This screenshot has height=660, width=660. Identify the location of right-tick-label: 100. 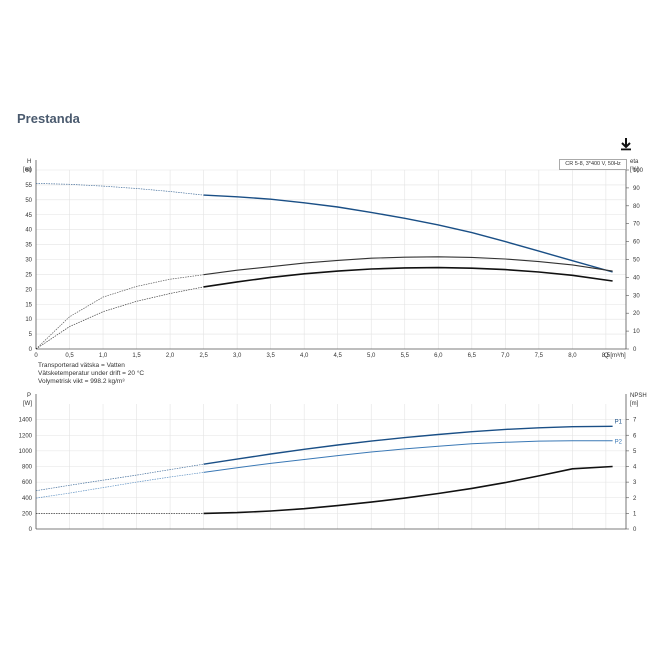
(638, 171).